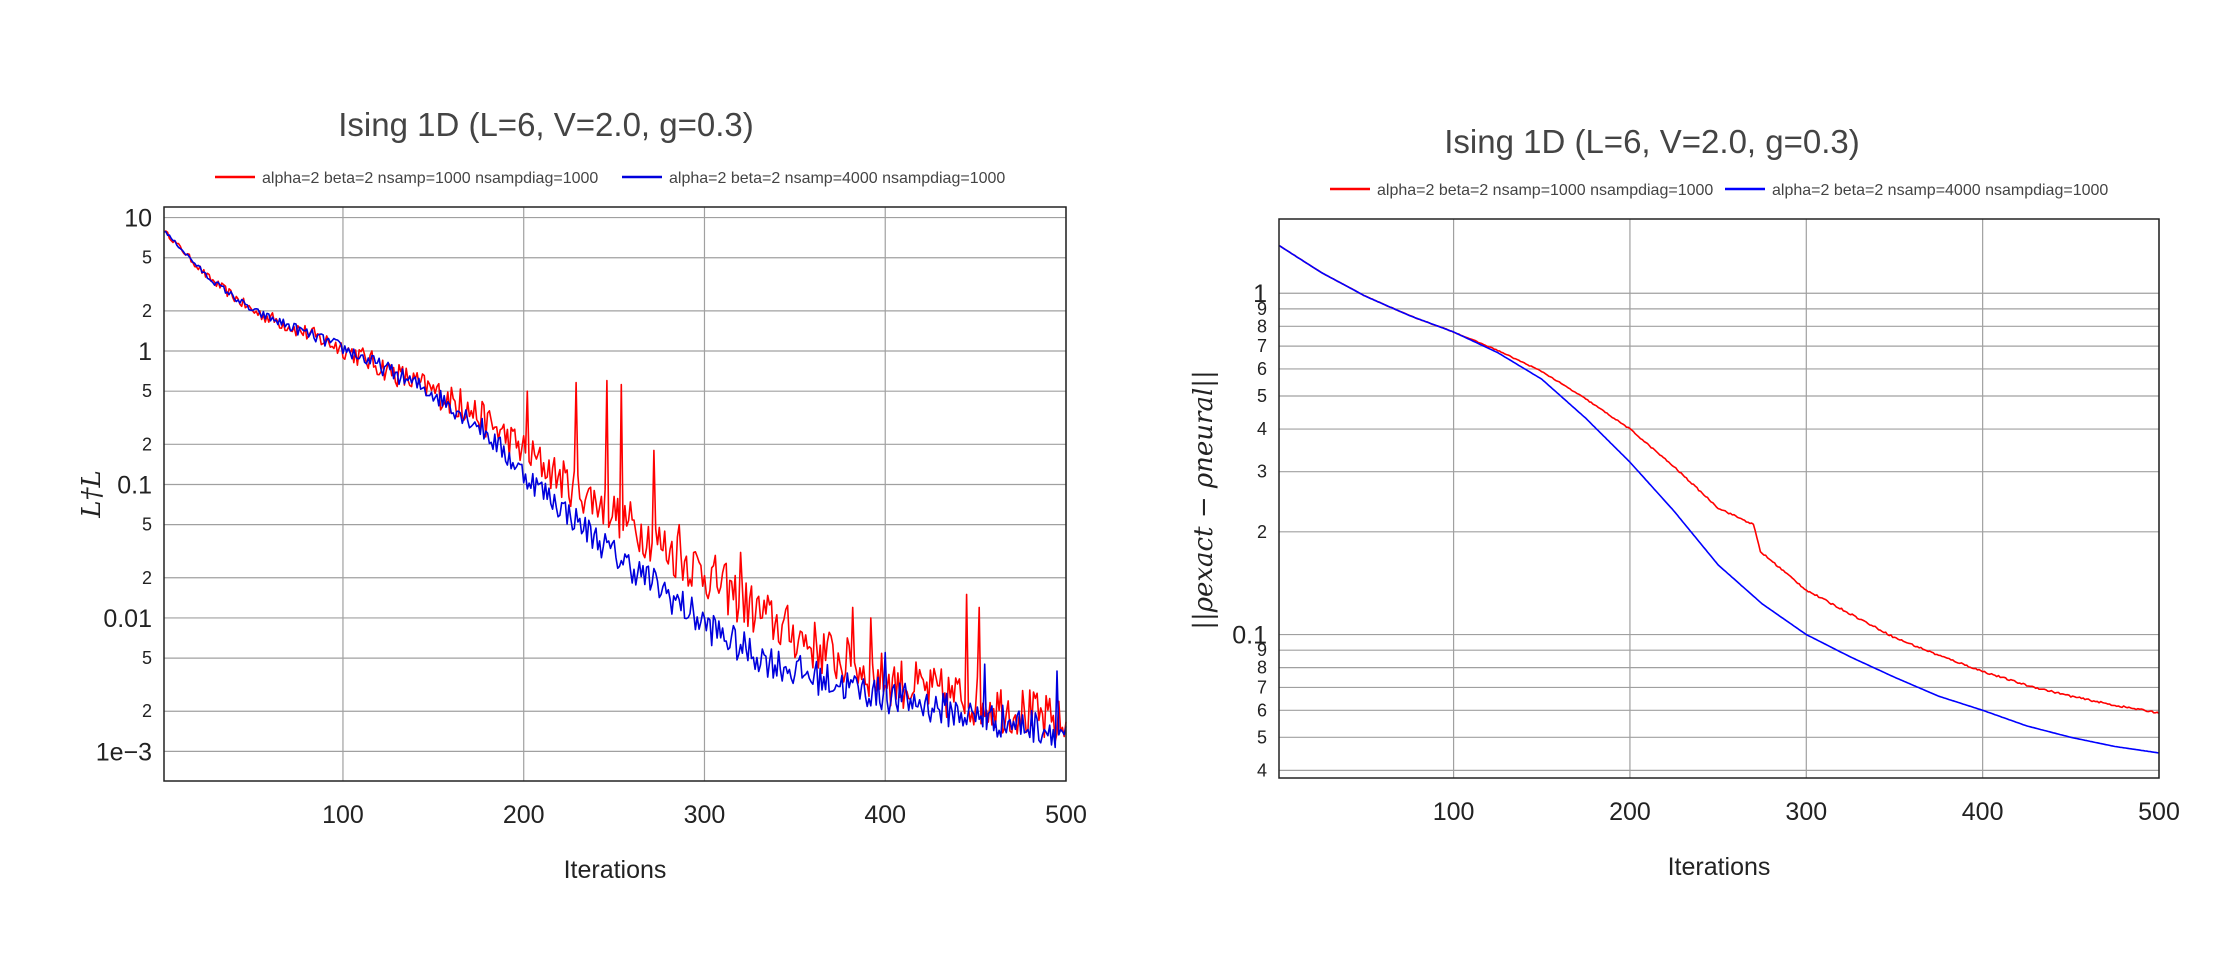 The height and width of the screenshot is (970, 2222). Describe the element at coordinates (138, 219) in the screenshot. I see `y-tick-label: 10` at that location.